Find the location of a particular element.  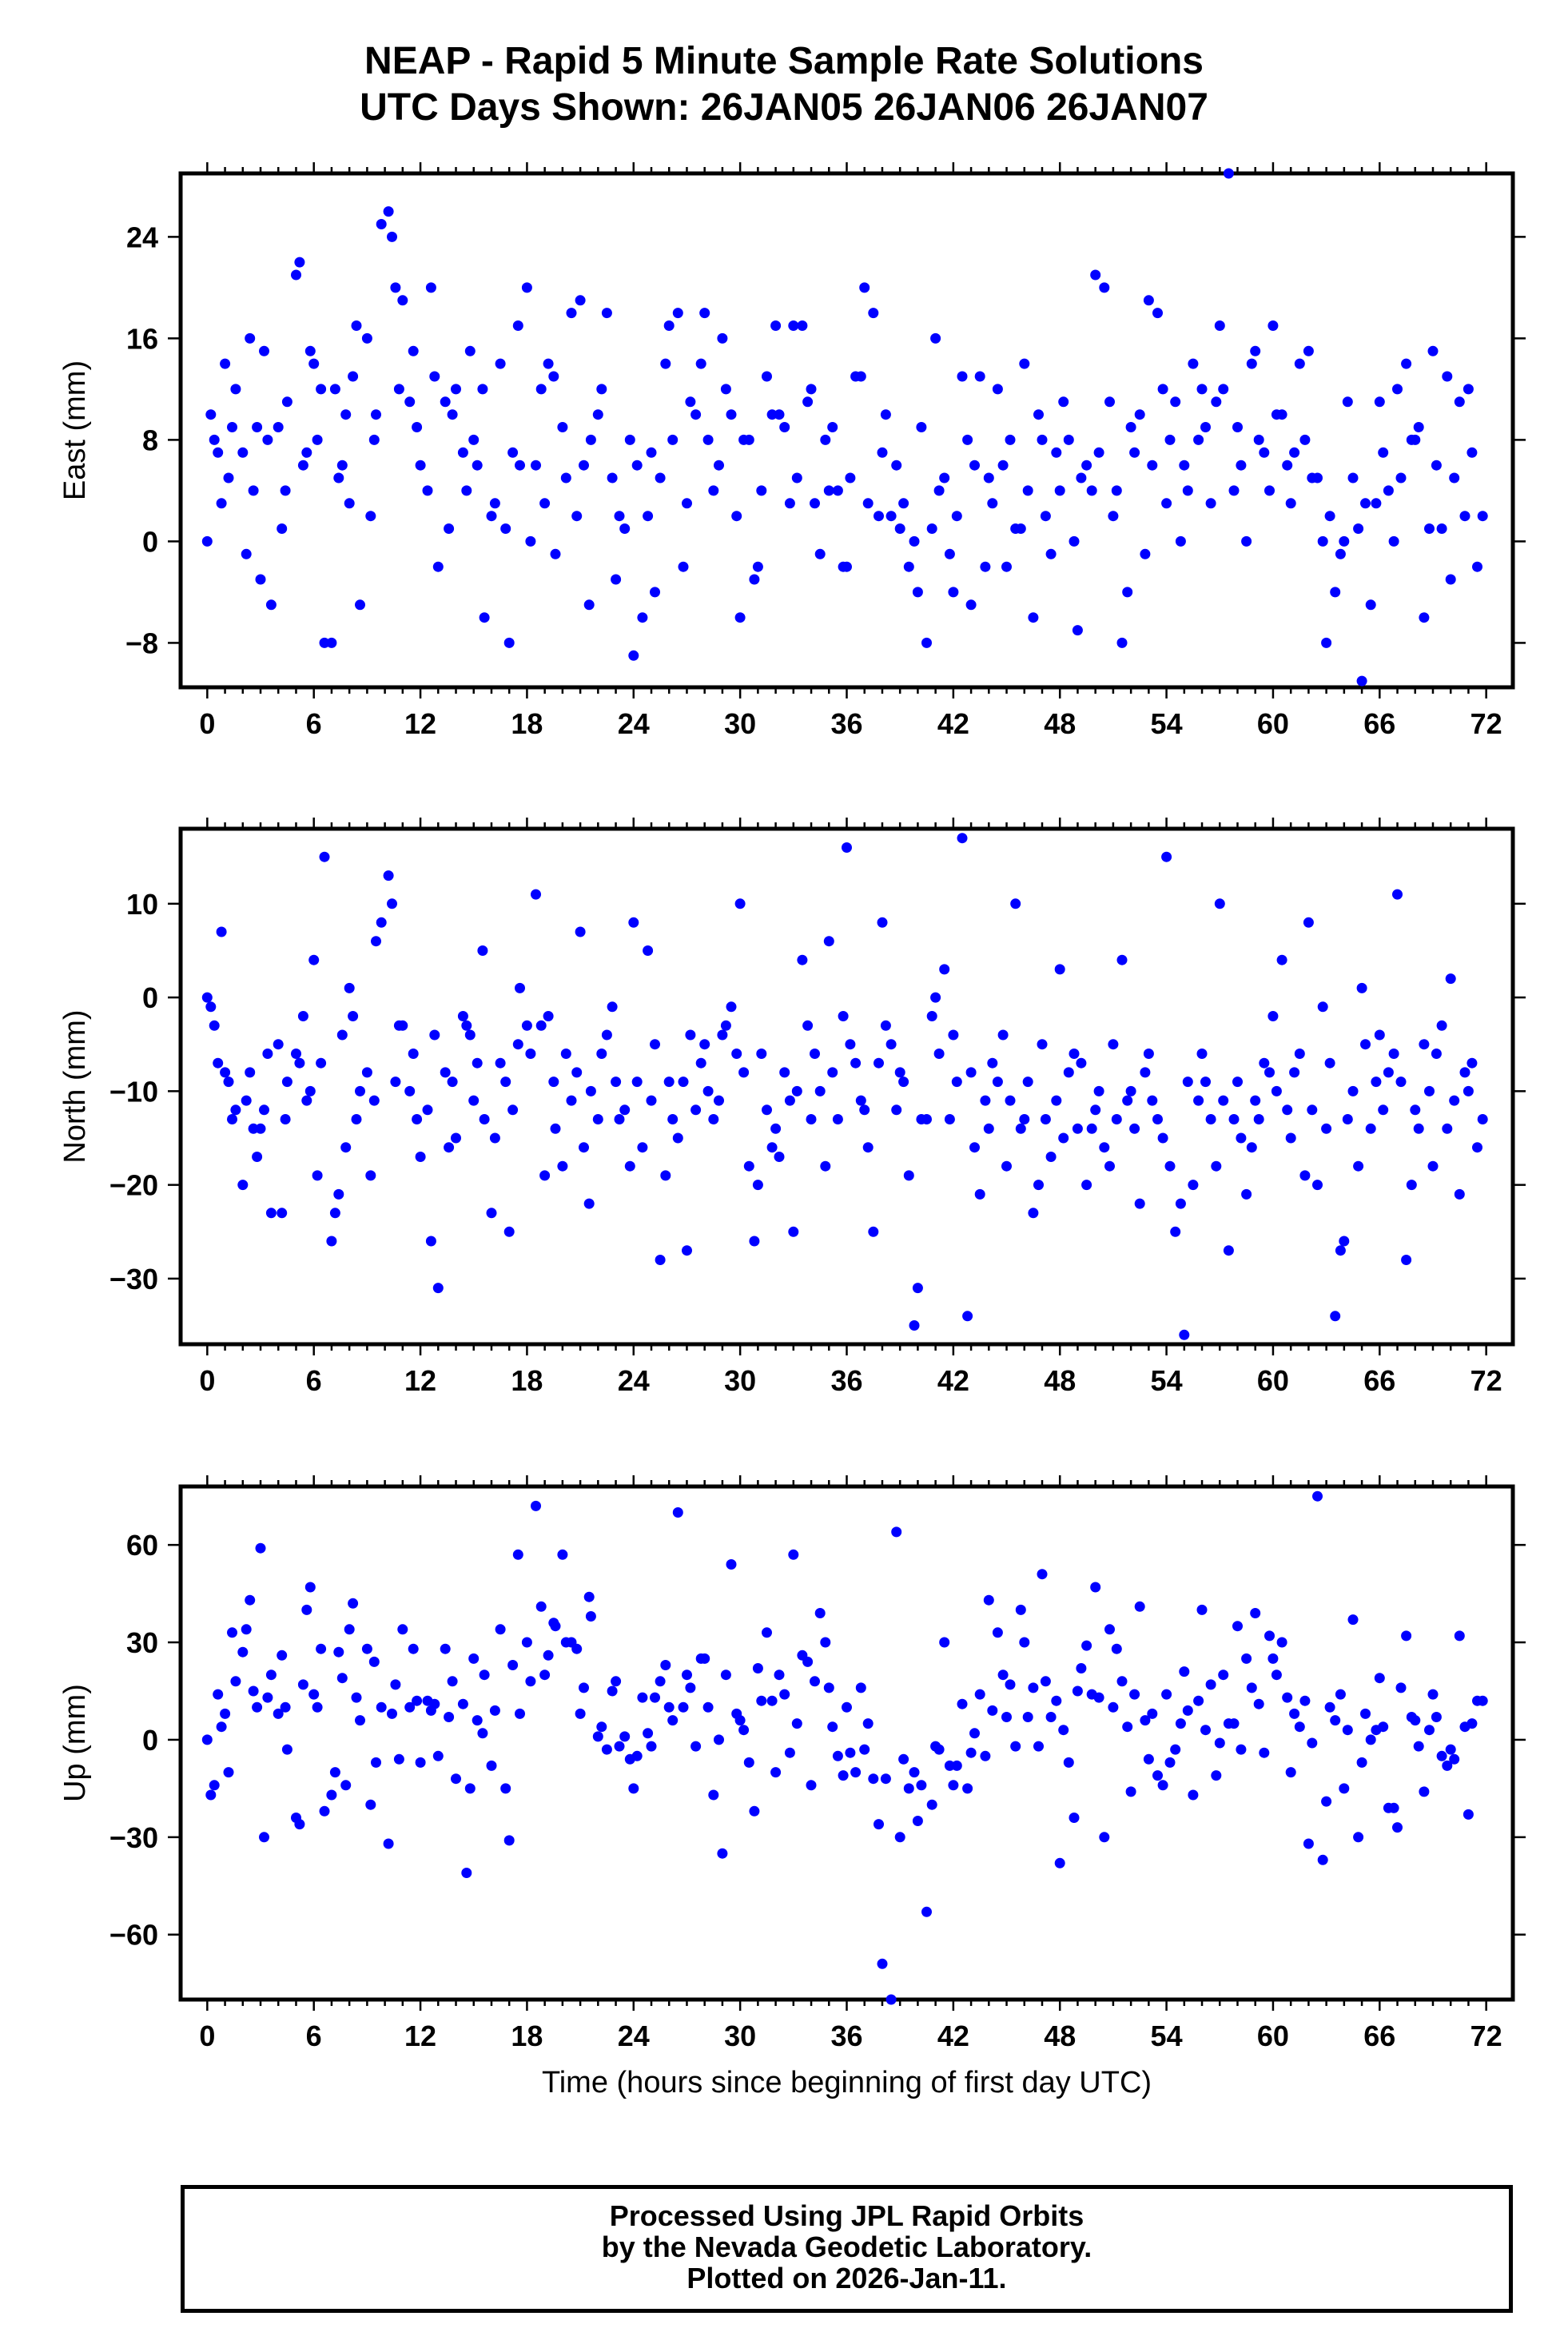

north-x-tick-label: 30 is located at coordinates (740, 1381).